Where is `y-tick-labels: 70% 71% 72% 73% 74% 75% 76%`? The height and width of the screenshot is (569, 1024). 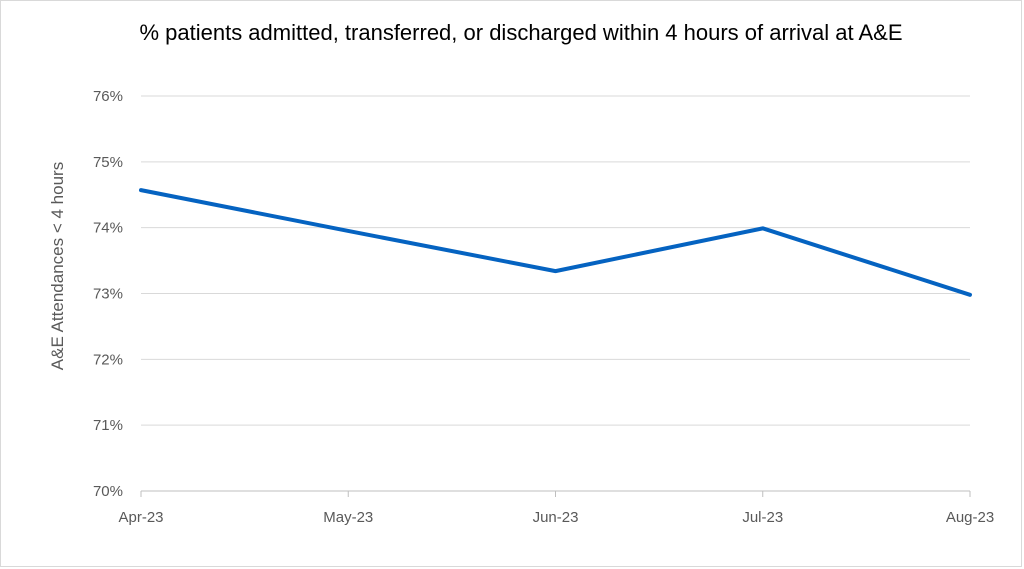
y-tick-labels: 70% 71% 72% 73% 74% 75% 76% is located at coordinates (108, 294).